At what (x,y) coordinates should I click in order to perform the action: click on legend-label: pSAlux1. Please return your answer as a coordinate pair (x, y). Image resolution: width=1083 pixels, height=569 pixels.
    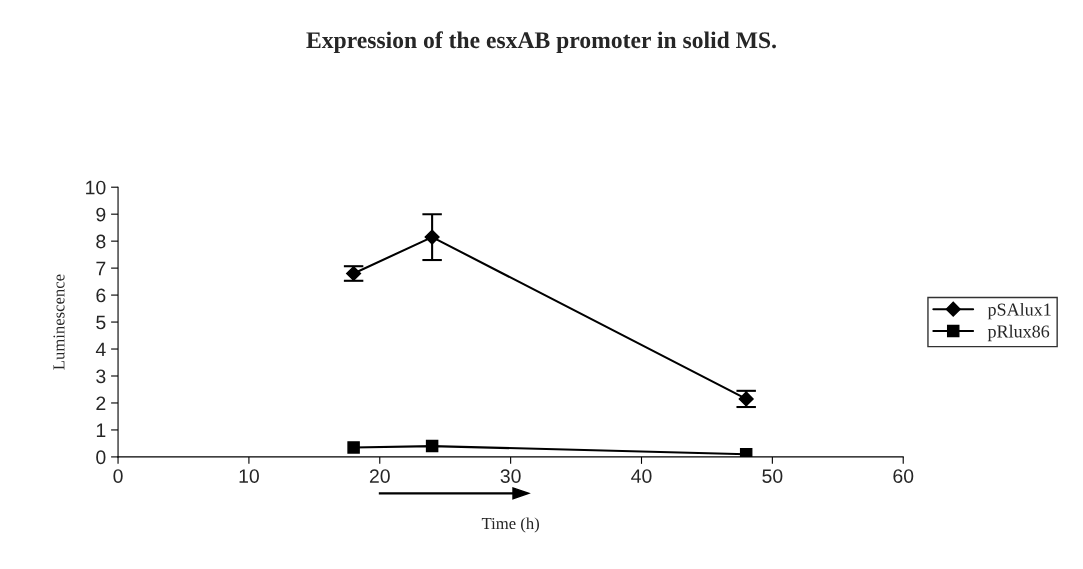
    Looking at the image, I should click on (1019, 311).